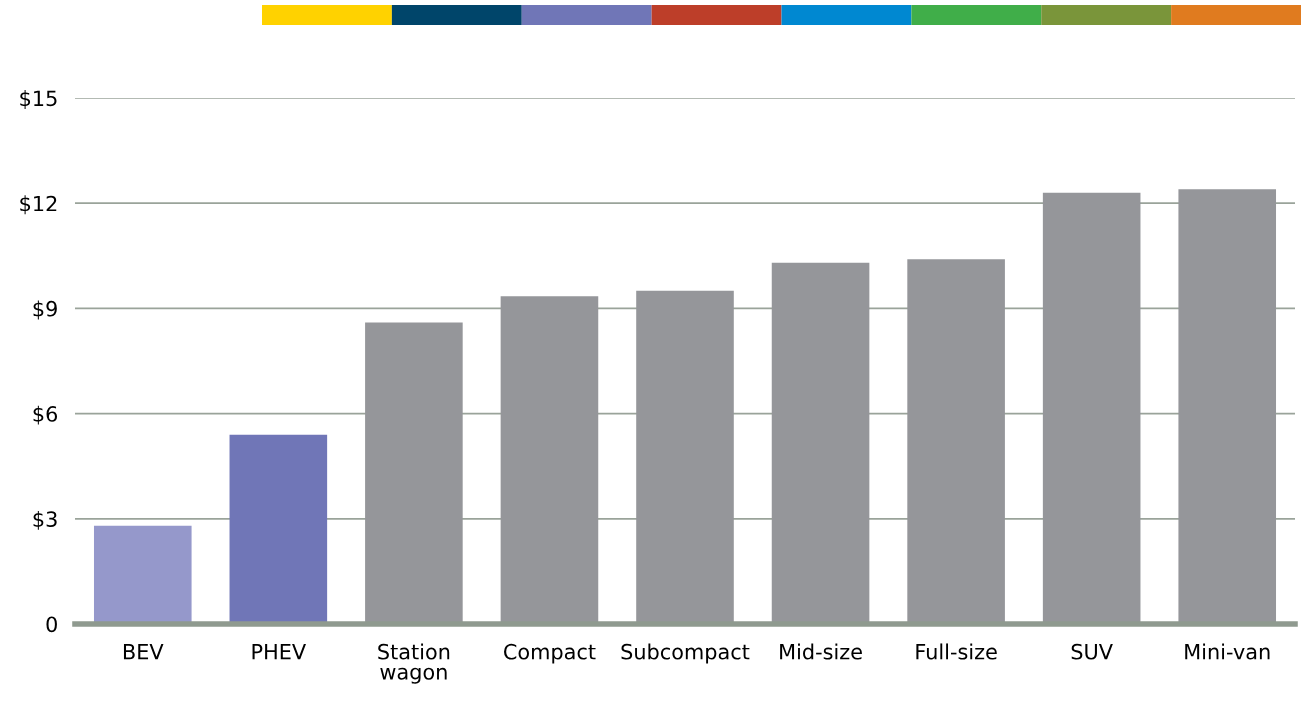 This screenshot has height=704, width=1301. I want to click on x-tick-label: SUV, so click(1092, 651).